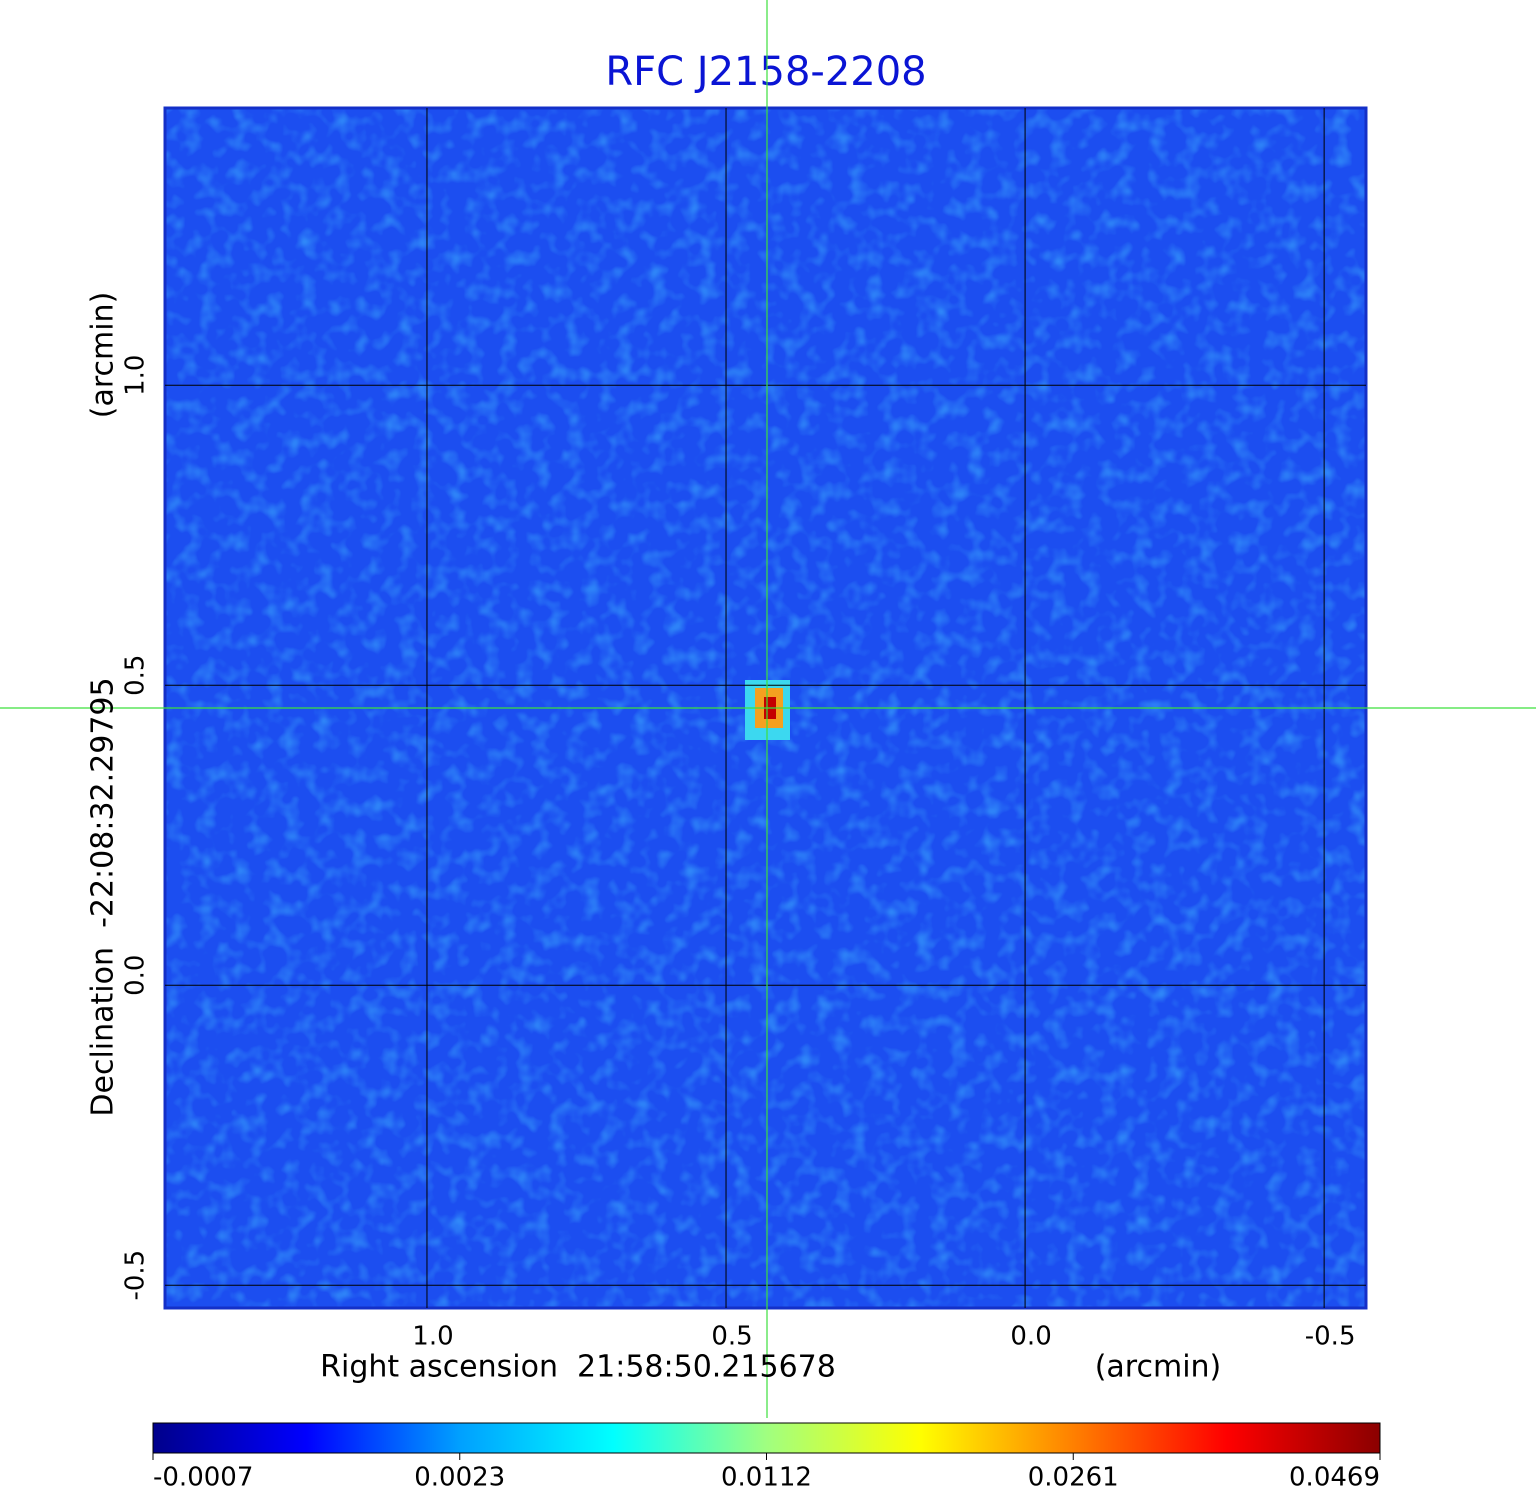 The width and height of the screenshot is (1536, 1511). What do you see at coordinates (766, 1438) in the screenshot?
I see `colorbar` at bounding box center [766, 1438].